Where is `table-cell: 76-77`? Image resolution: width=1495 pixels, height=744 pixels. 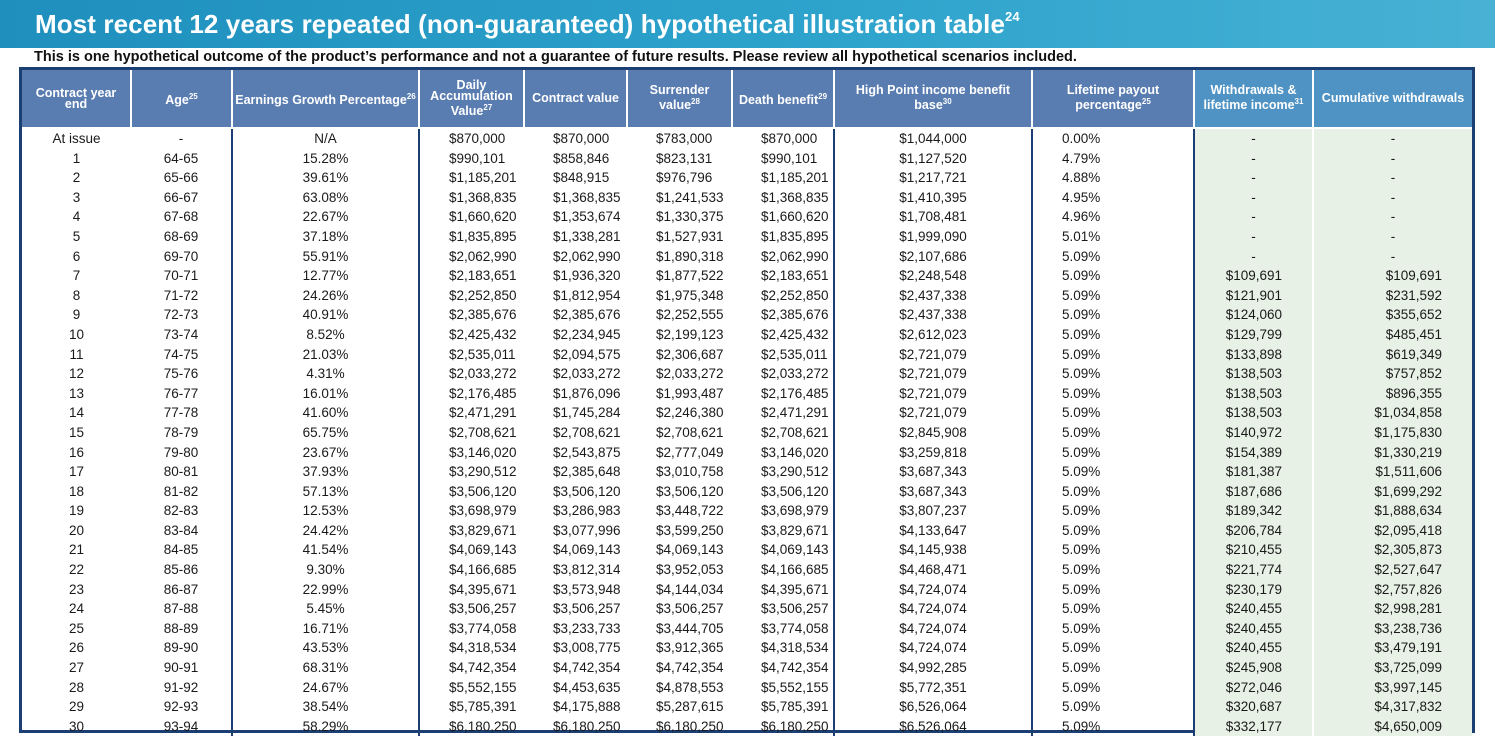
table-cell: 76-77 is located at coordinates (181, 393).